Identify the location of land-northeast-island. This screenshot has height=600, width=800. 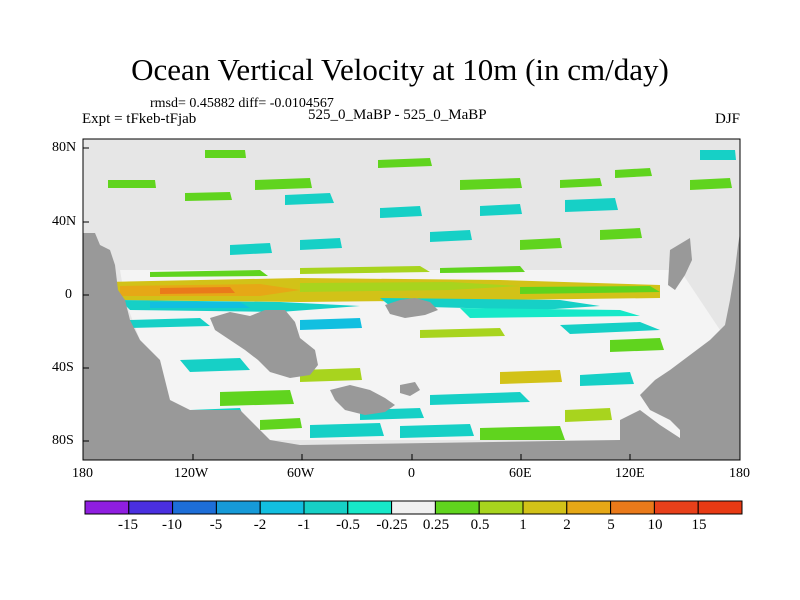
(680, 264).